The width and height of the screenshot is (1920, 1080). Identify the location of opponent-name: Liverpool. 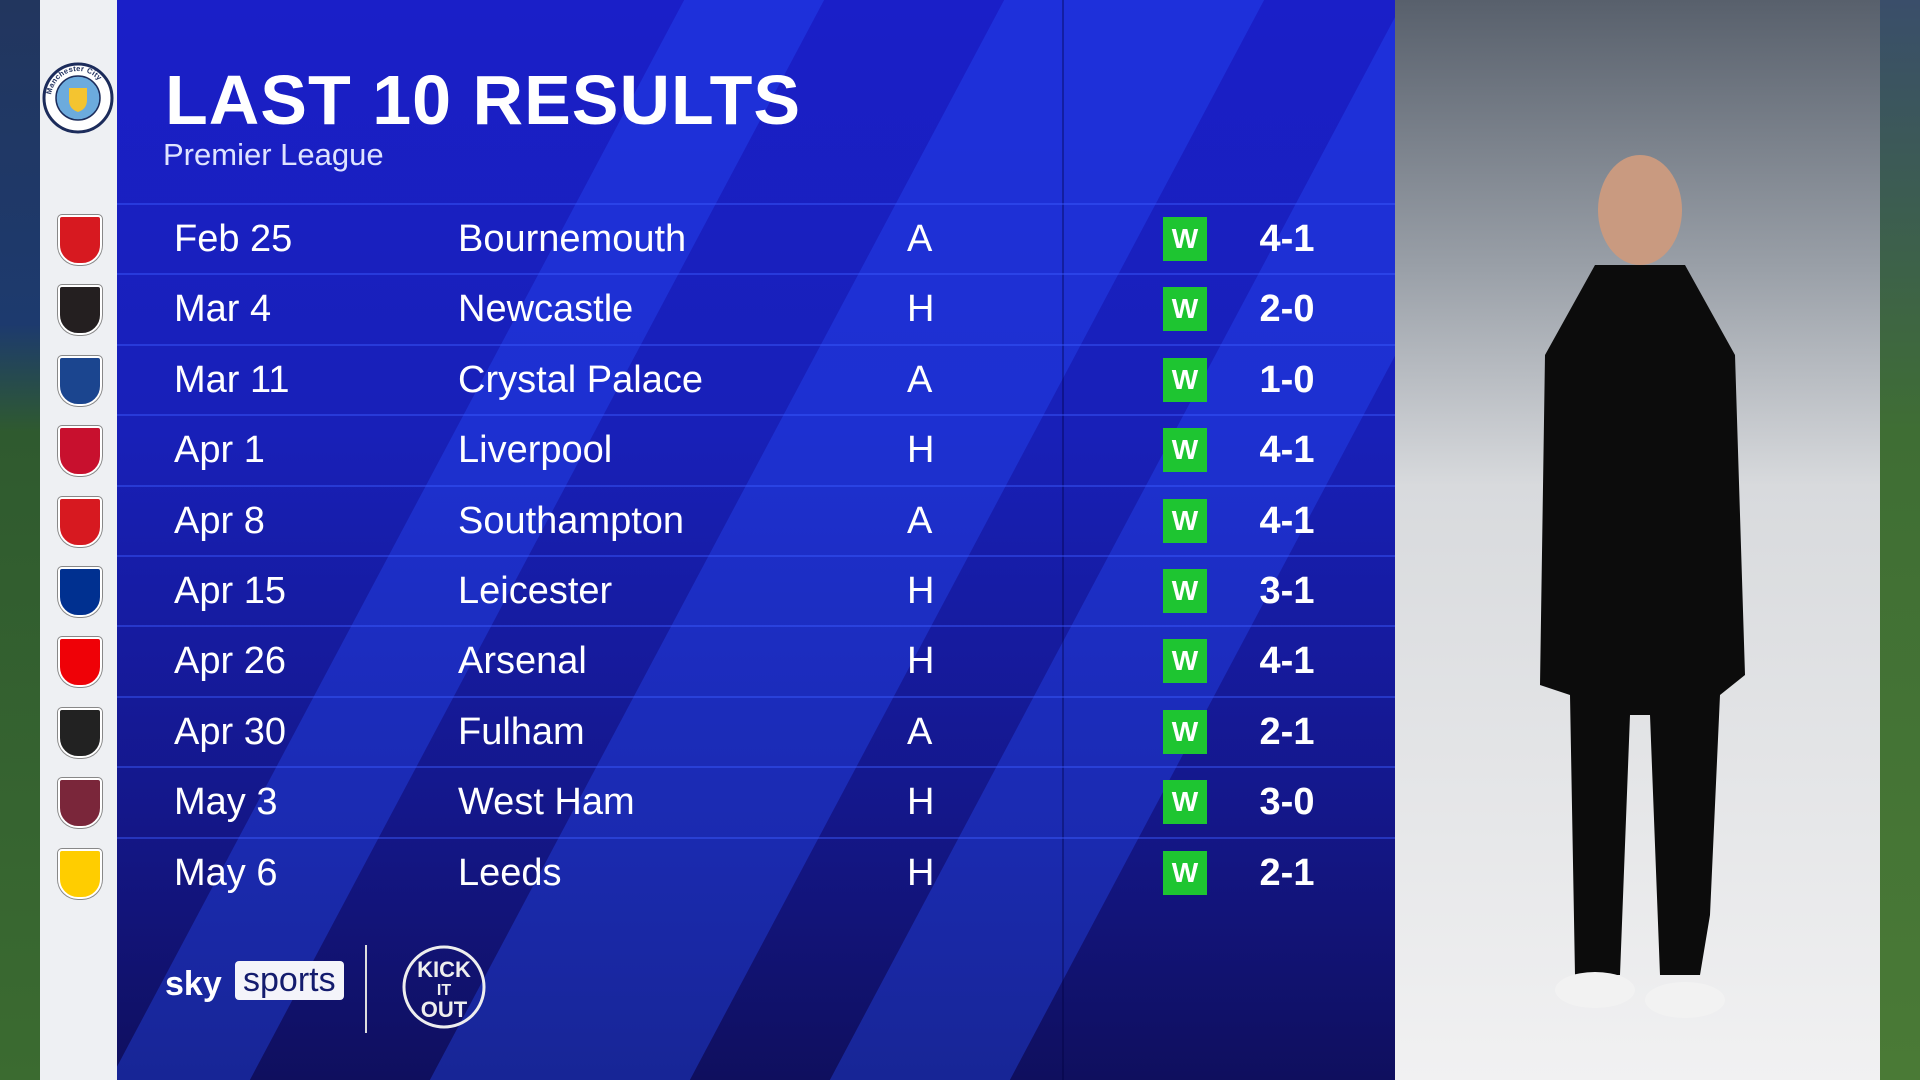
(535, 450).